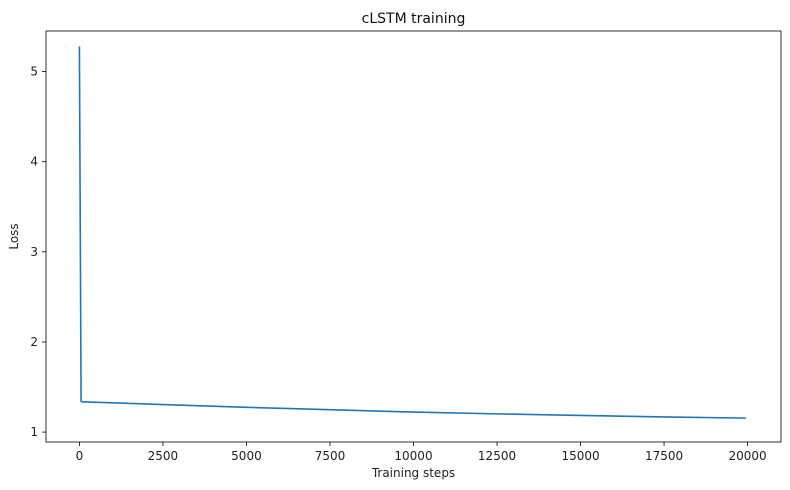  What do you see at coordinates (34, 162) in the screenshot?
I see `y-tick-label: 4` at bounding box center [34, 162].